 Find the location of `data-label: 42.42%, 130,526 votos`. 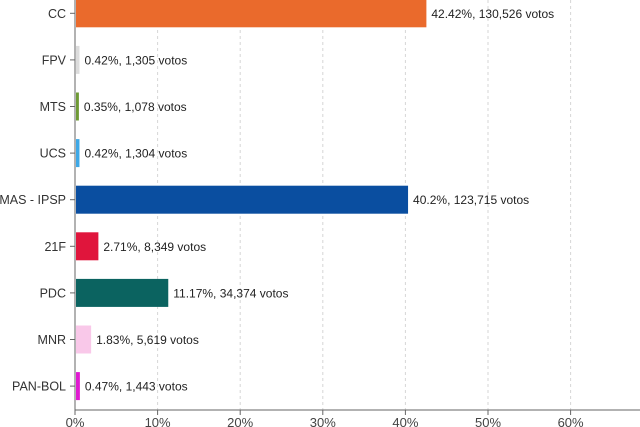

data-label: 42.42%, 130,526 votos is located at coordinates (492, 14).